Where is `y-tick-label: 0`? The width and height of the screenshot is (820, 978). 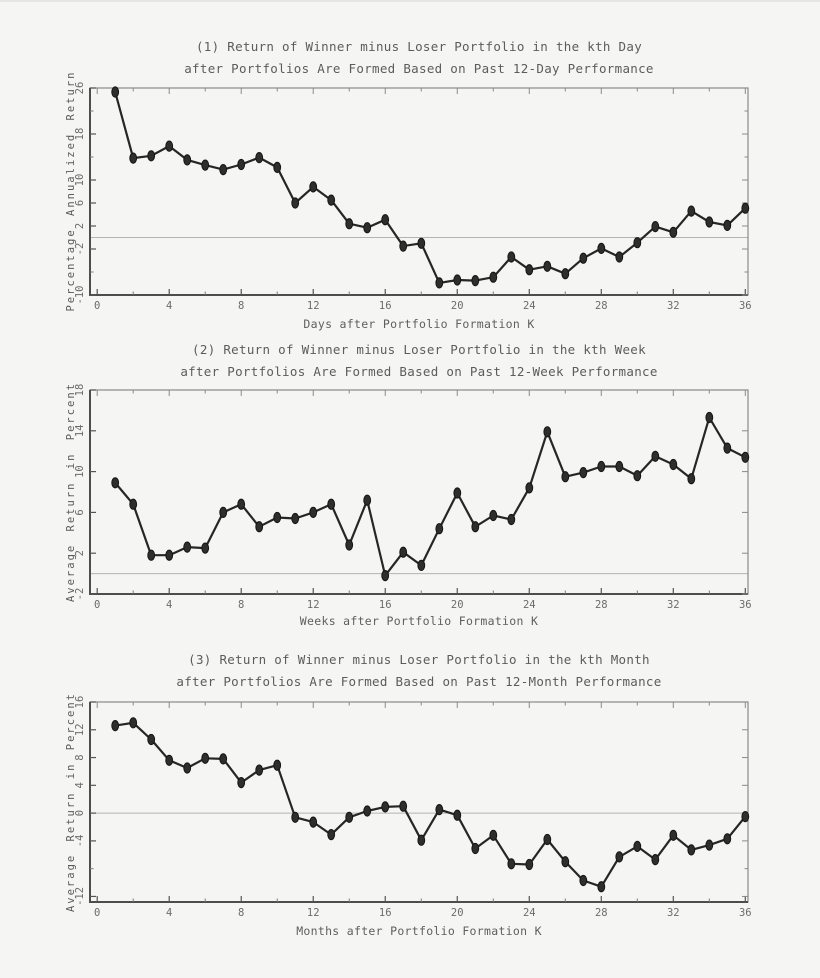
y-tick-label: 0 is located at coordinates (80, 813).